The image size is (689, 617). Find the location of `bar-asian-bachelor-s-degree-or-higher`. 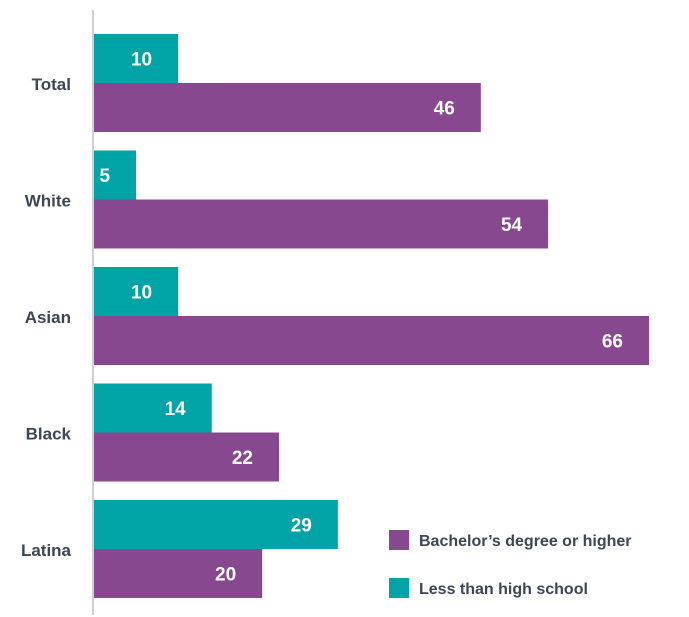

bar-asian-bachelor-s-degree-or-higher is located at coordinates (371, 340).